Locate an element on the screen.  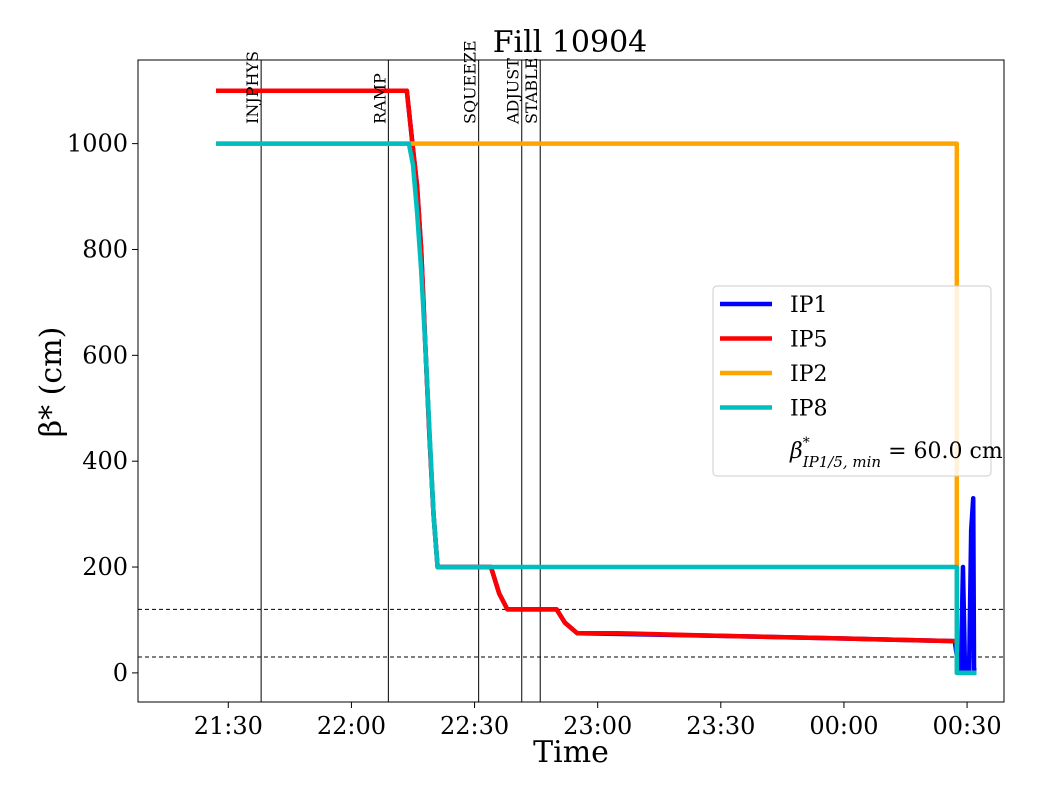
y-tick-label: 0 is located at coordinates (120, 673).